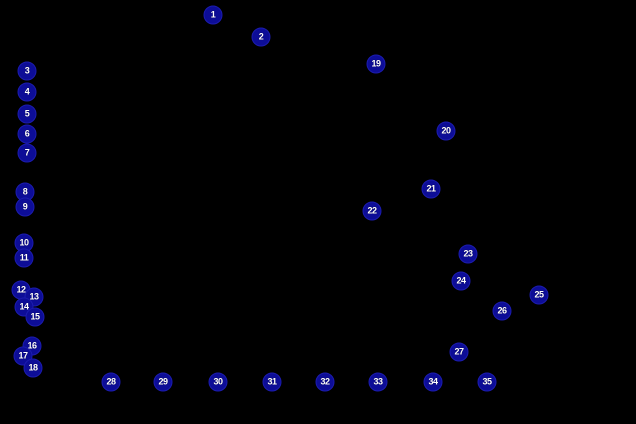  Describe the element at coordinates (24, 258) in the screenshot. I see `som-mark-11: 11` at that location.